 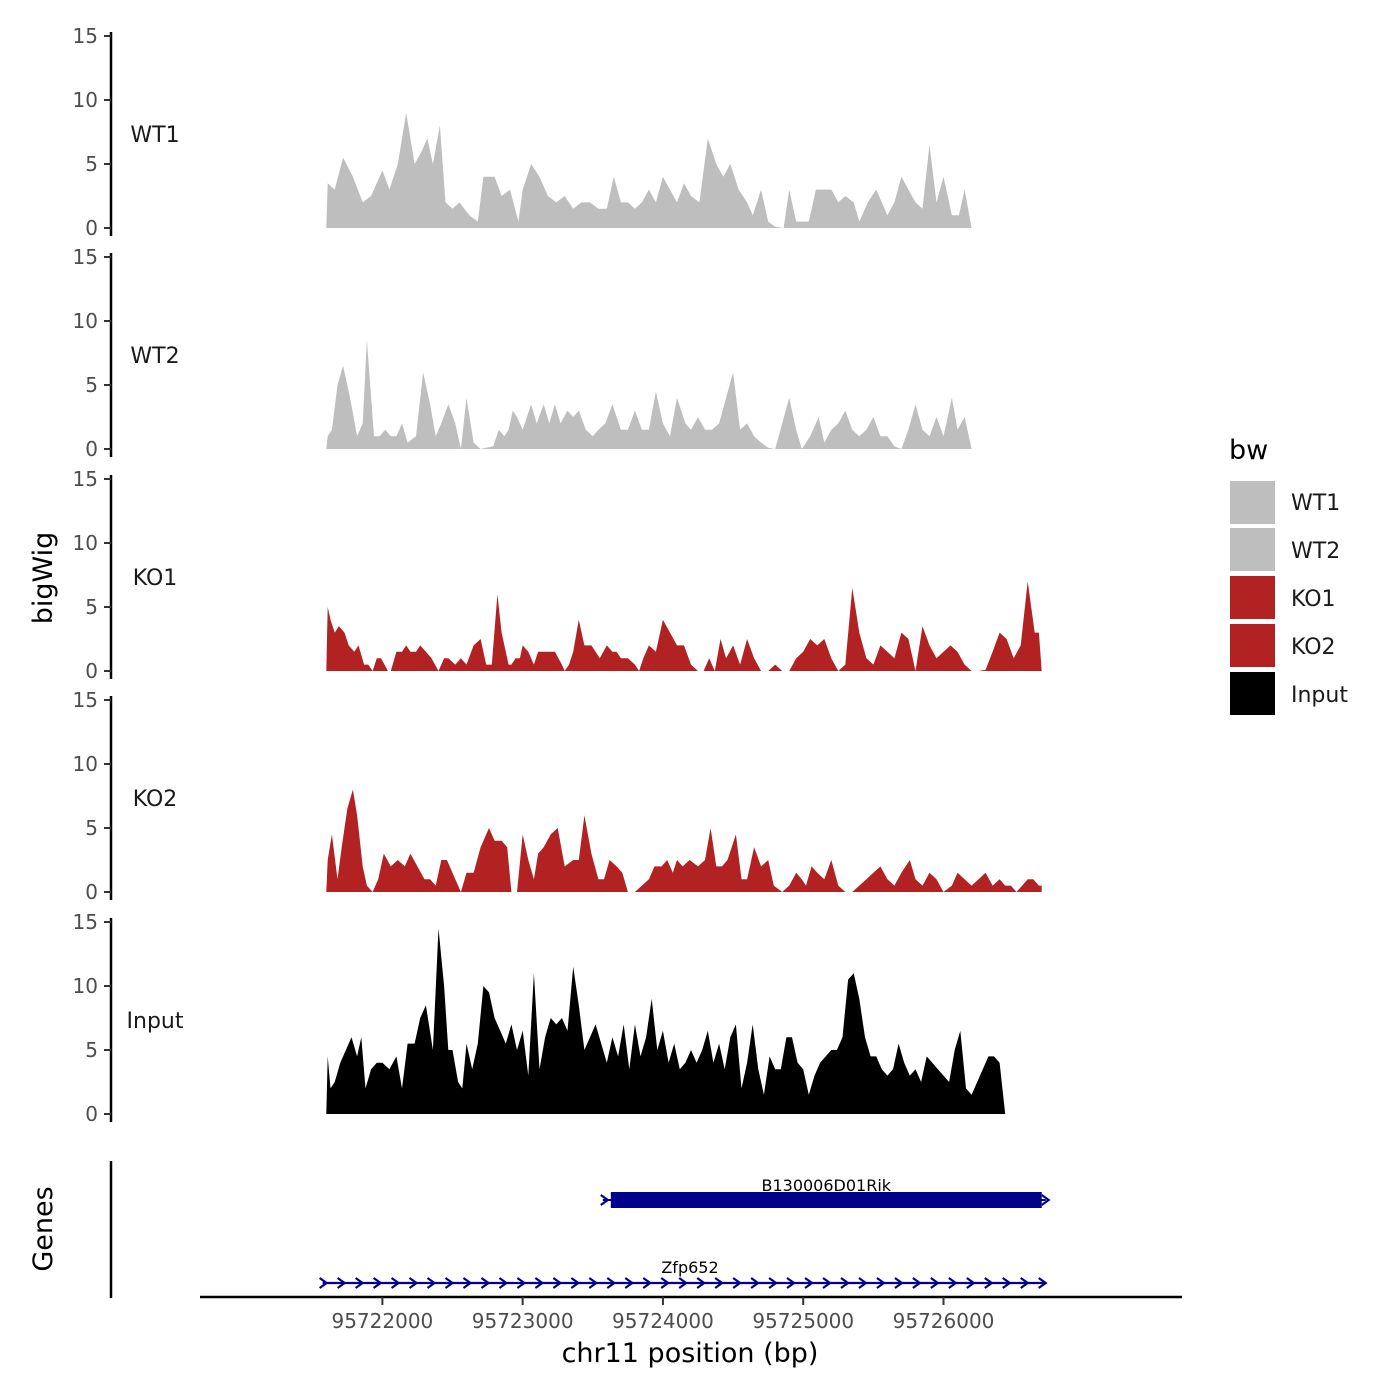 What do you see at coordinates (684, 840) in the screenshot?
I see `coverage-area-ko2` at bounding box center [684, 840].